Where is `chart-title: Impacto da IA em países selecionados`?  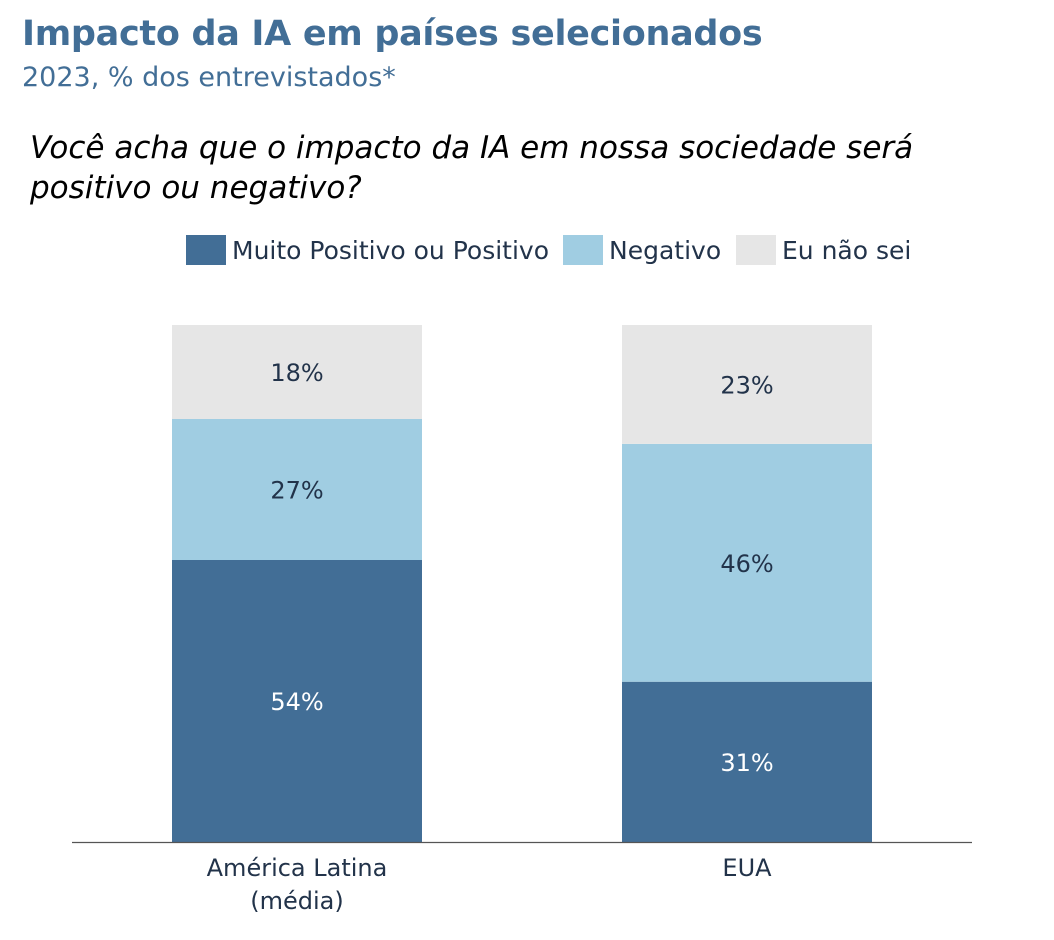 chart-title: Impacto da IA em países selecionados is located at coordinates (392, 34).